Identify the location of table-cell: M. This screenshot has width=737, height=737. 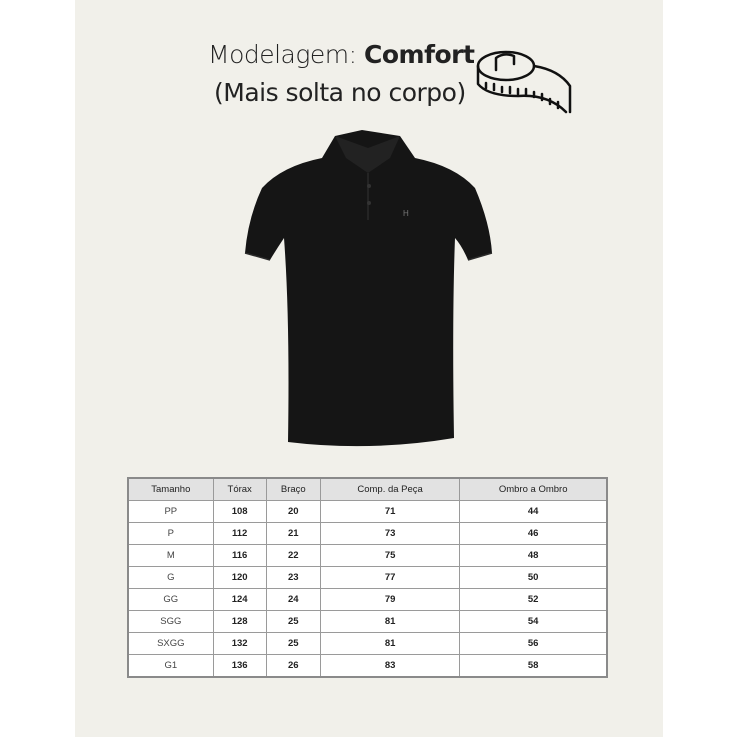
(170, 555).